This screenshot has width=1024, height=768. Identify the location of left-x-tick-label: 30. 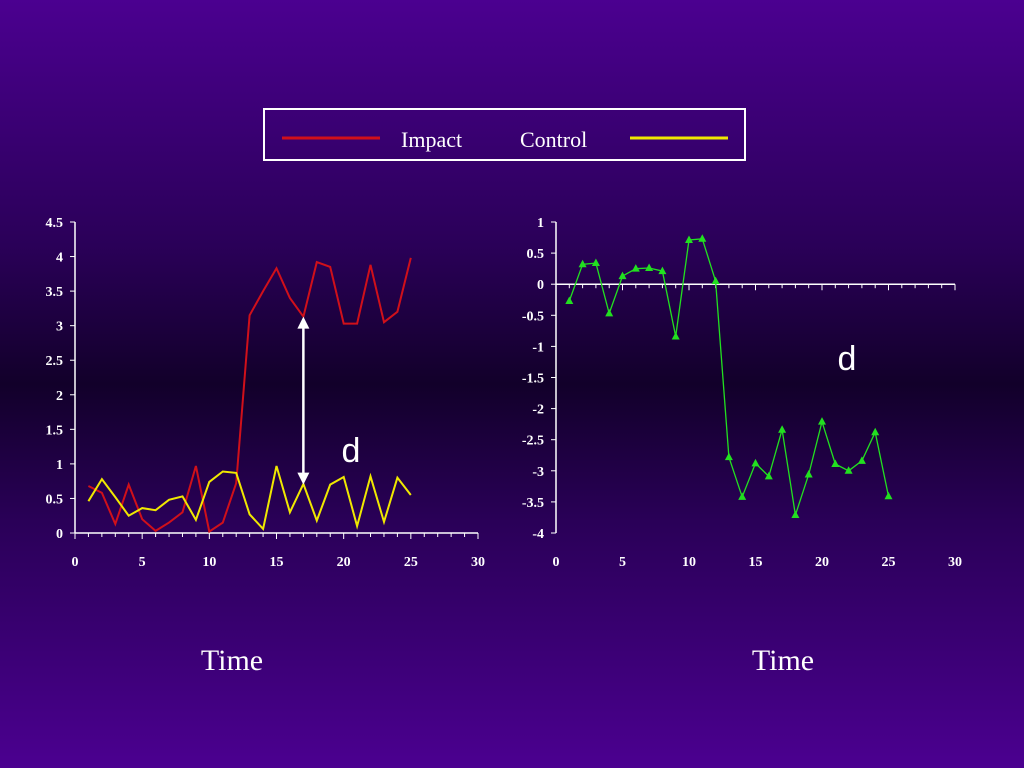
(478, 562).